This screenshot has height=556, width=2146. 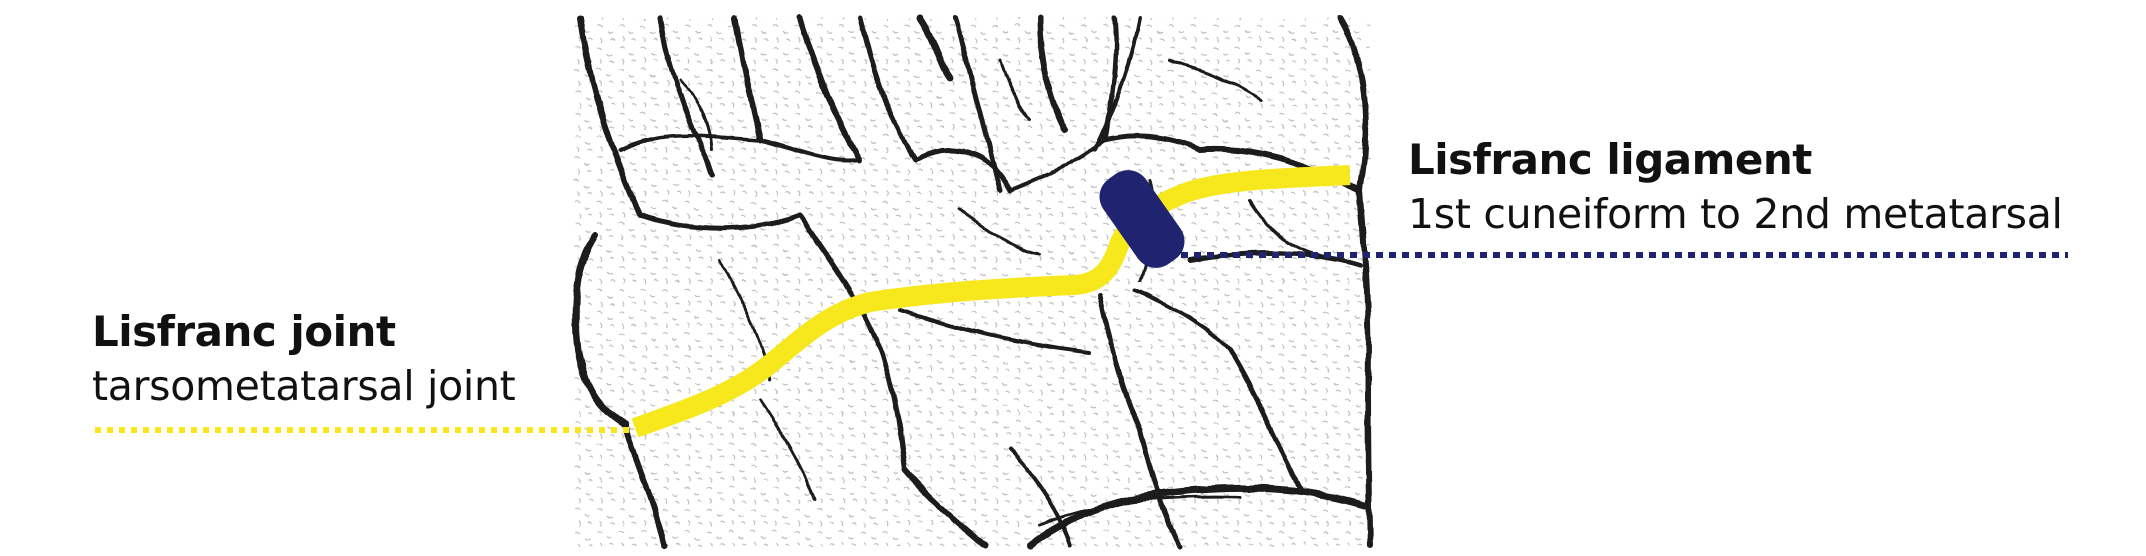 I want to click on ligament-label-title: Lisfranc ligament, so click(x=1610, y=159).